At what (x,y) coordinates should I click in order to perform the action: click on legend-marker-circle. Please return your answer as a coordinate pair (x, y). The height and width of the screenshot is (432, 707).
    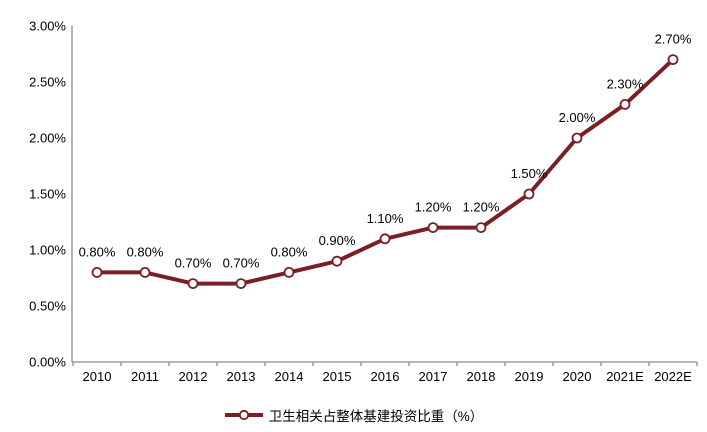
    Looking at the image, I should click on (243, 415).